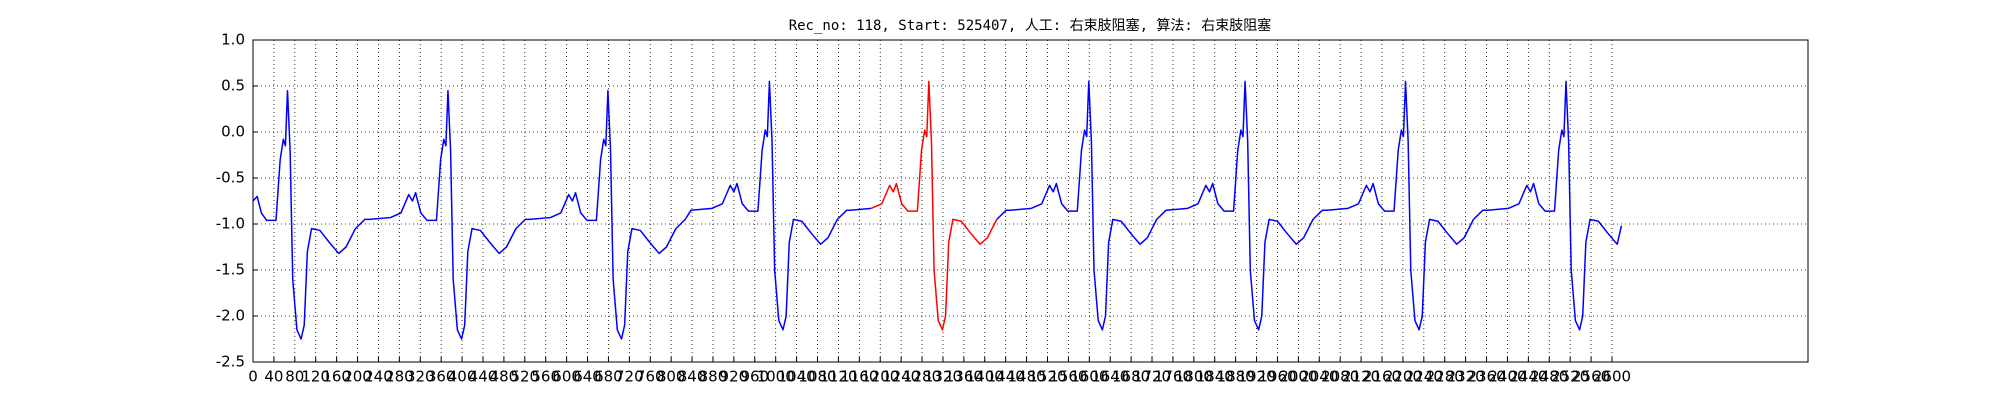  I want to click on x-tick-label: 2200, so click(1403, 377).